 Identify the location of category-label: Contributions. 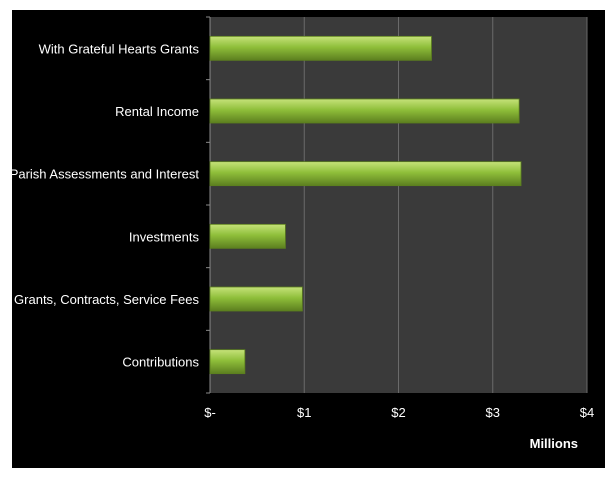
(160, 362).